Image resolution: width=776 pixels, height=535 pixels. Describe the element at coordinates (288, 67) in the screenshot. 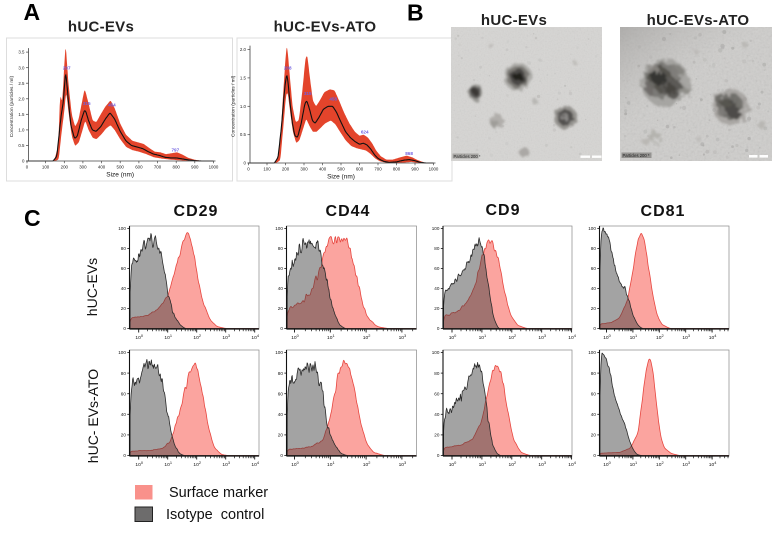

I see `svg-text: 208` at that location.